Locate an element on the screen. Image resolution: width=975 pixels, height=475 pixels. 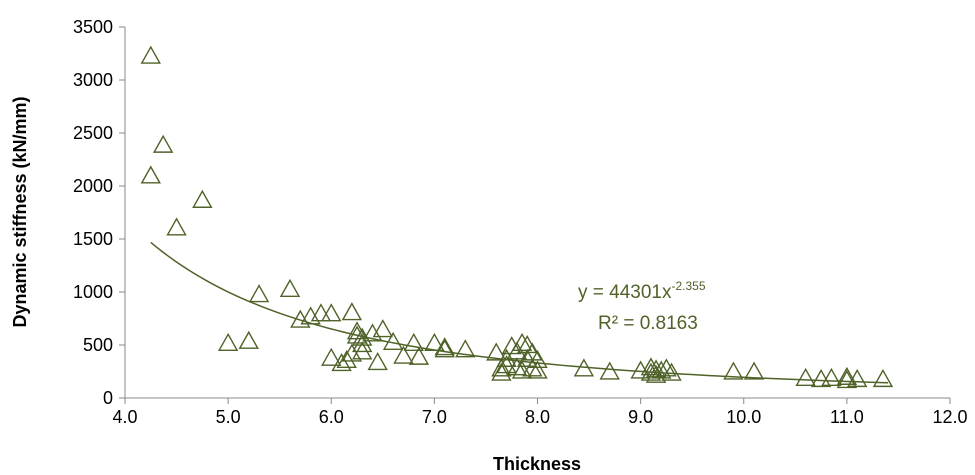
y-tick-label: 2000 is located at coordinates (93, 186).